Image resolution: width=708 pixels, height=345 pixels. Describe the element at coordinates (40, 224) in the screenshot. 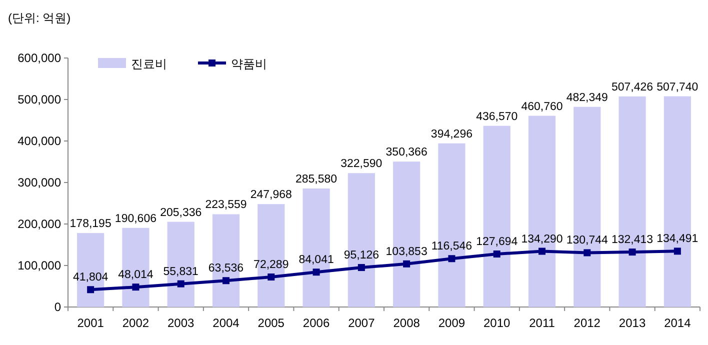

I see `y-tick-label: 200,000` at that location.